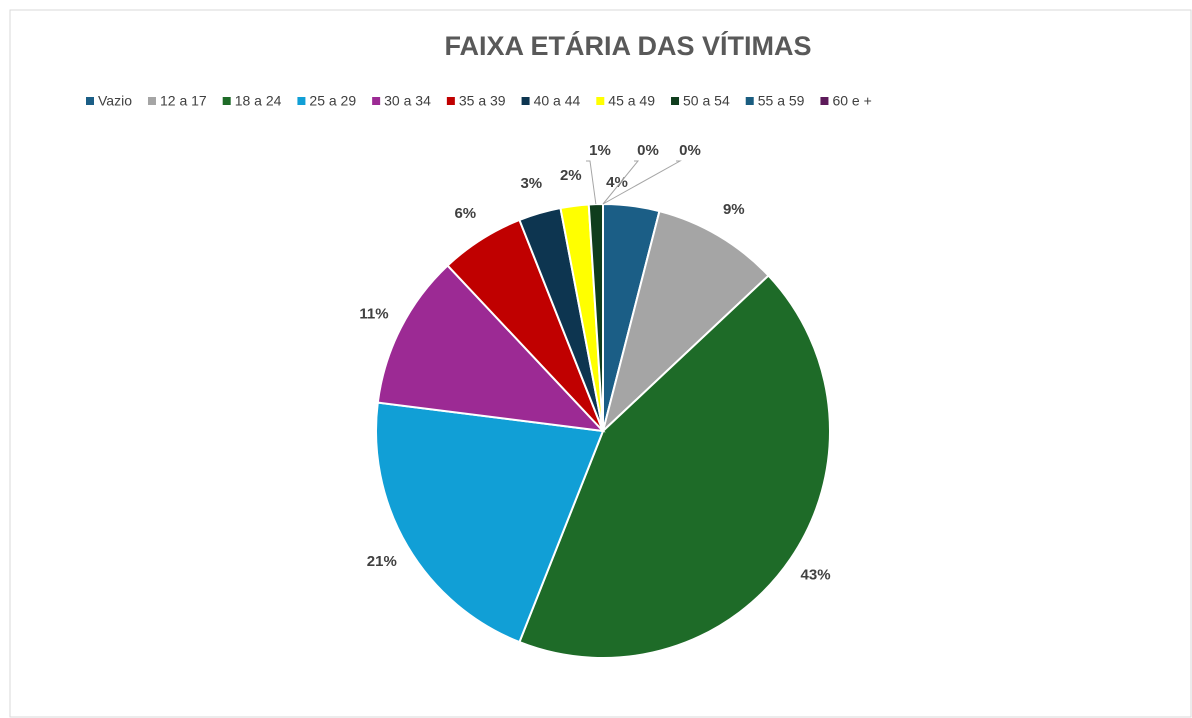  Describe the element at coordinates (382, 561) in the screenshot. I see `data-label: 21%` at that location.